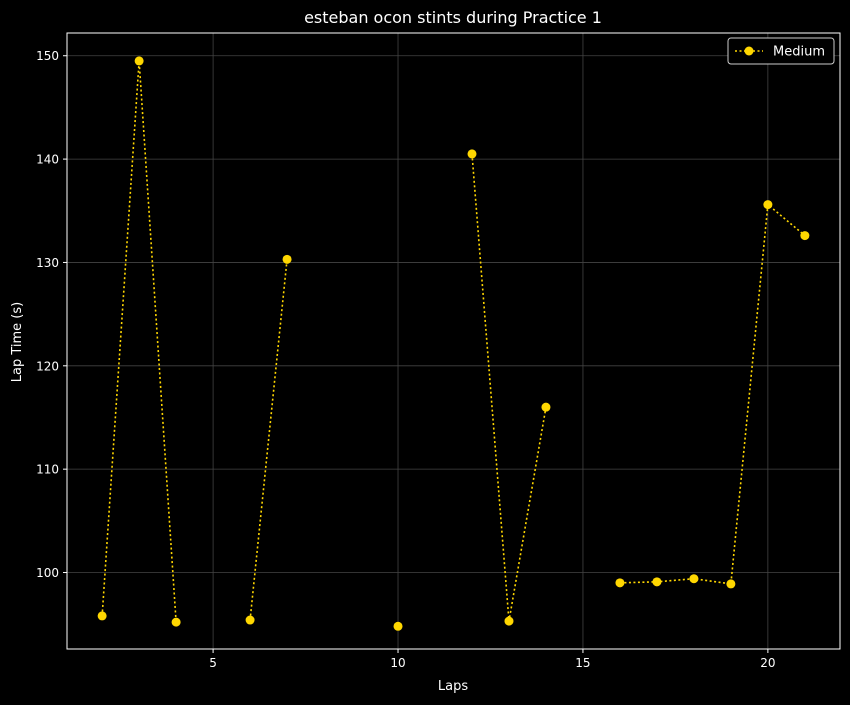 The height and width of the screenshot is (705, 850). Describe the element at coordinates (453, 686) in the screenshot. I see `x-axis-label: Laps` at that location.